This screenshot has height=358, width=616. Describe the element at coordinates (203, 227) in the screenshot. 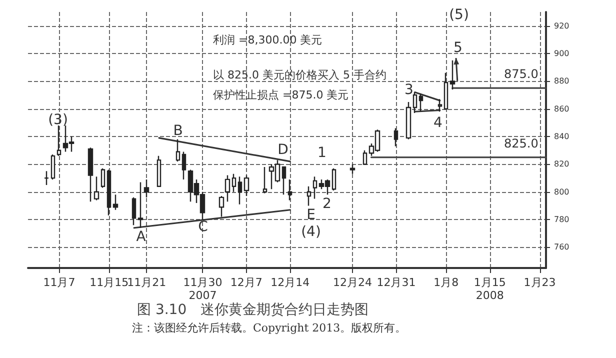

I see `annotation: C` at that location.